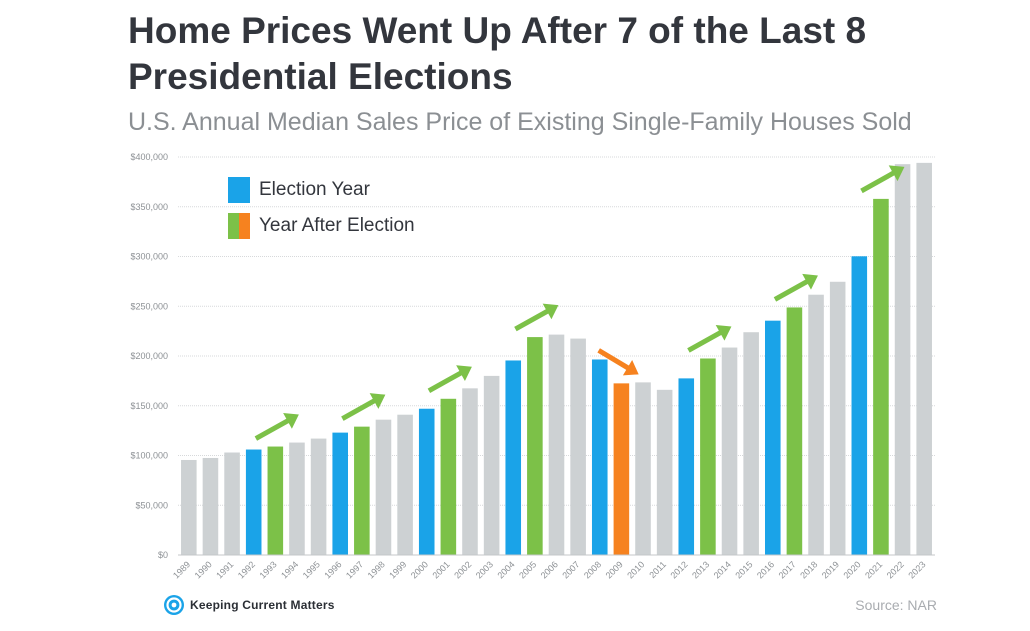  Describe the element at coordinates (722, 569) in the screenshot. I see `x-tick-label: 2014` at that location.